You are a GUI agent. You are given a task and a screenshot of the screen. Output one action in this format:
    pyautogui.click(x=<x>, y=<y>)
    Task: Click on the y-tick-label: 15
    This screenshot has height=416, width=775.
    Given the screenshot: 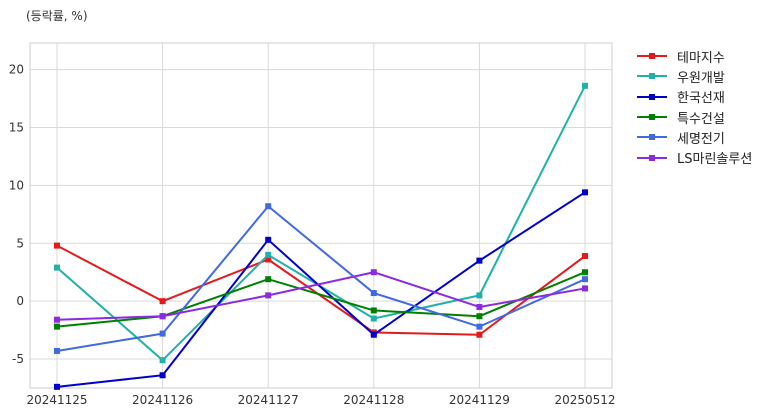 What is the action you would take?
    pyautogui.click(x=16, y=128)
    